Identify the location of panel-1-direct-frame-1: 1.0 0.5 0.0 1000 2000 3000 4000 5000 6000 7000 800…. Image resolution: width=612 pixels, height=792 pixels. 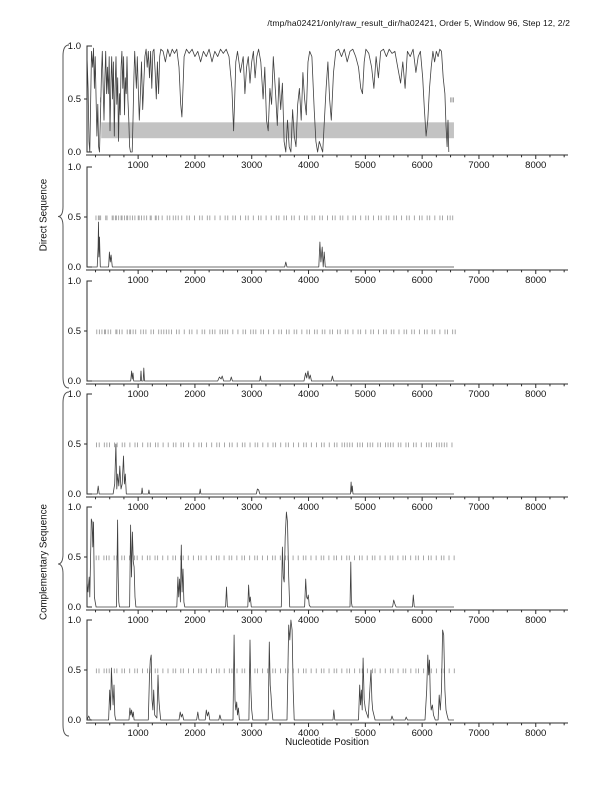
(318, 106).